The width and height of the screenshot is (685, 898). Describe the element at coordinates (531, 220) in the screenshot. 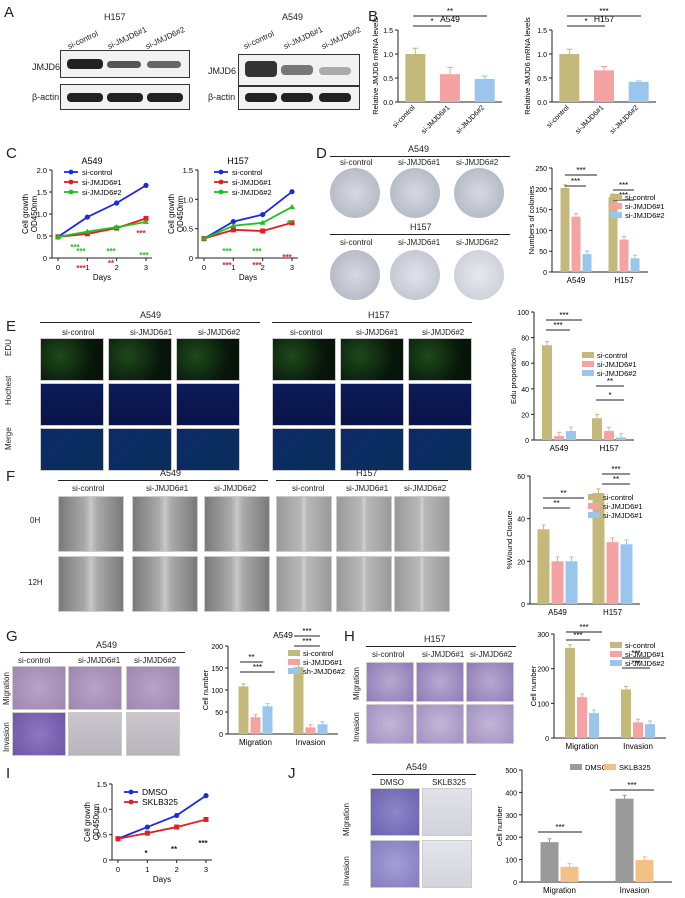

I see `y-axis-label: Numbers of colonies` at that location.